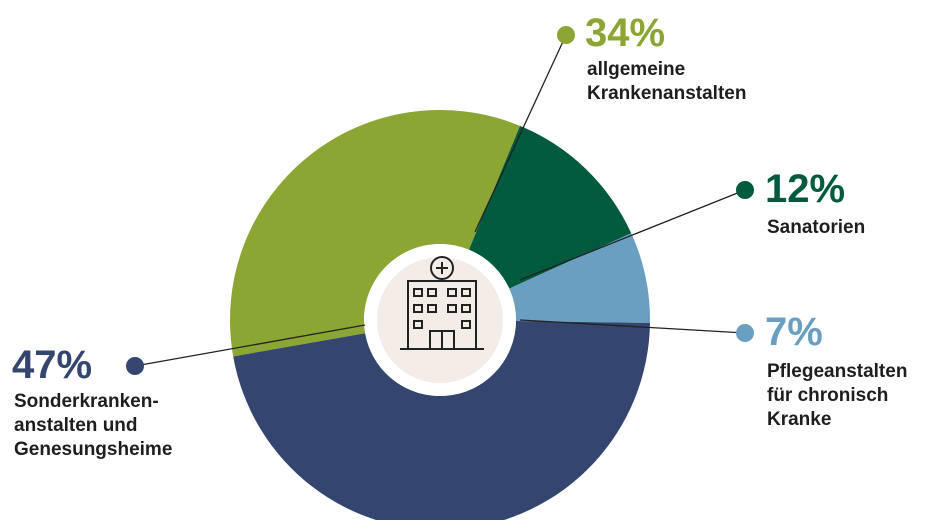 This screenshot has height=520, width=933. What do you see at coordinates (805, 189) in the screenshot?
I see `value-label: 12%` at bounding box center [805, 189].